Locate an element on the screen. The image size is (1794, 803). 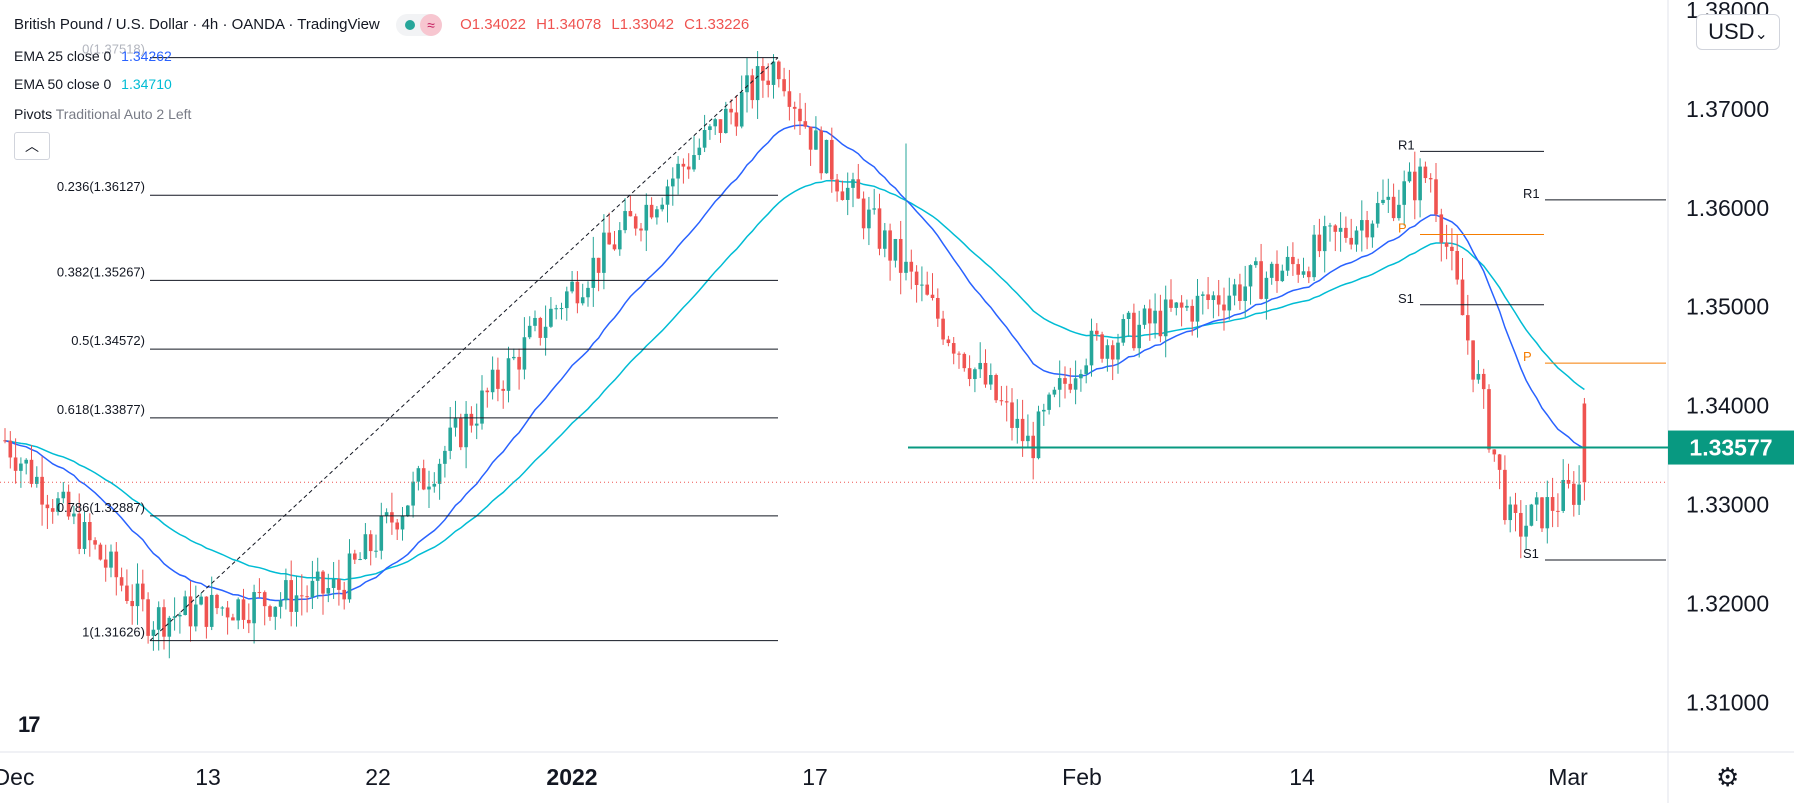
pivots-label: Pivots is located at coordinates (33, 114).